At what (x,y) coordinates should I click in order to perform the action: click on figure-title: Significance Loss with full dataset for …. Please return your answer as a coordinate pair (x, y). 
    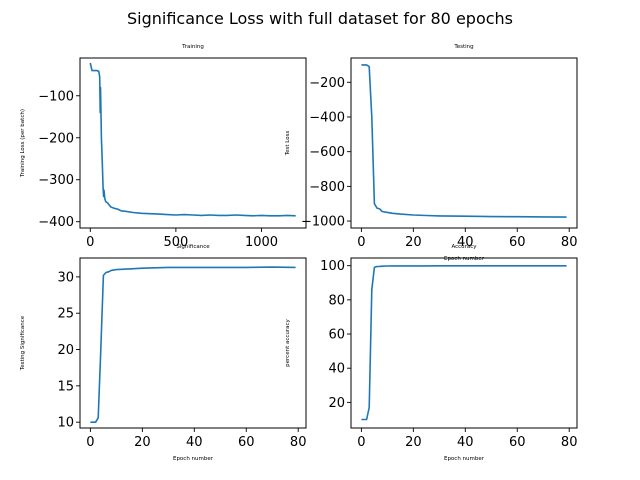
    Looking at the image, I should click on (320, 18).